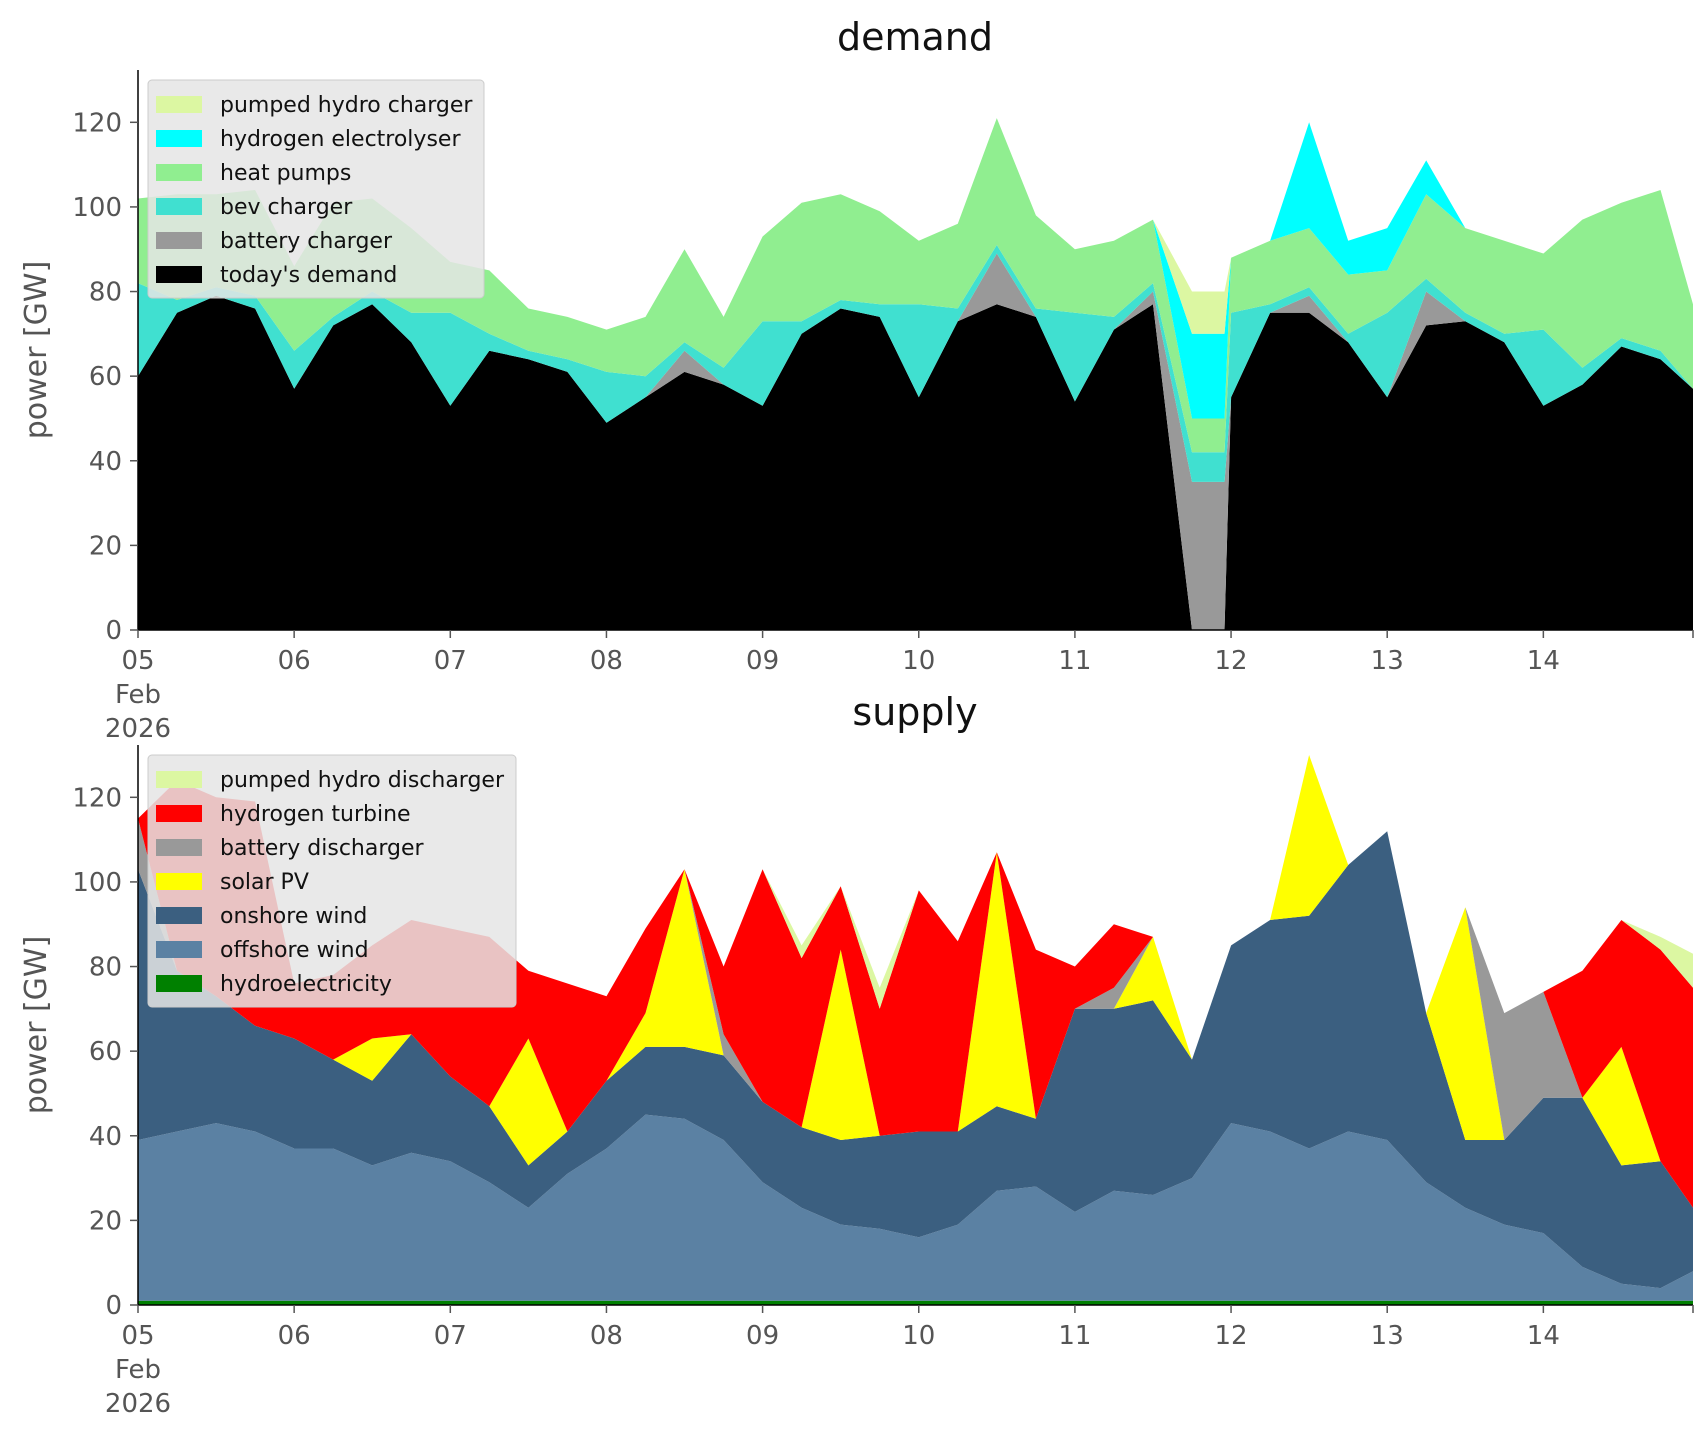 This screenshot has height=1431, width=1706. Describe the element at coordinates (915, 37) in the screenshot. I see `demand-chart-title: demand` at that location.